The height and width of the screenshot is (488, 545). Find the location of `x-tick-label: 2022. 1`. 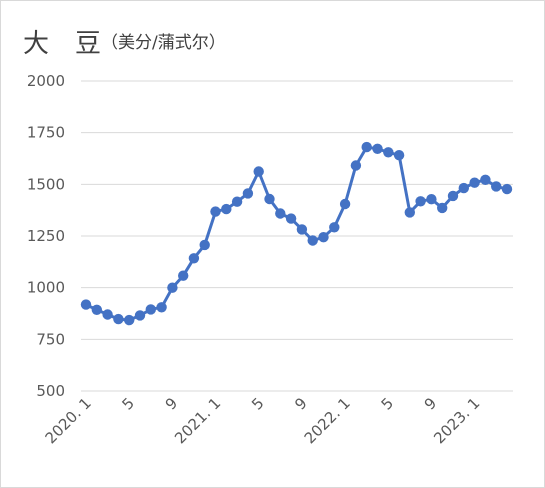

x-tick-label: 2022. 1 is located at coordinates (327, 420).